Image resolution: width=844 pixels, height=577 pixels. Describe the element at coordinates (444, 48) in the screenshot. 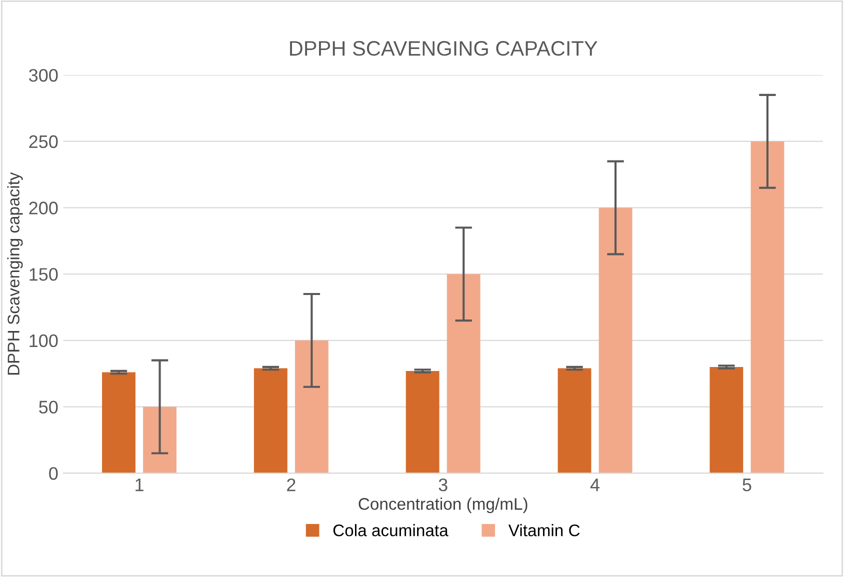

I see `chart-title: DPPH SCAVENGING CAPACITY` at that location.